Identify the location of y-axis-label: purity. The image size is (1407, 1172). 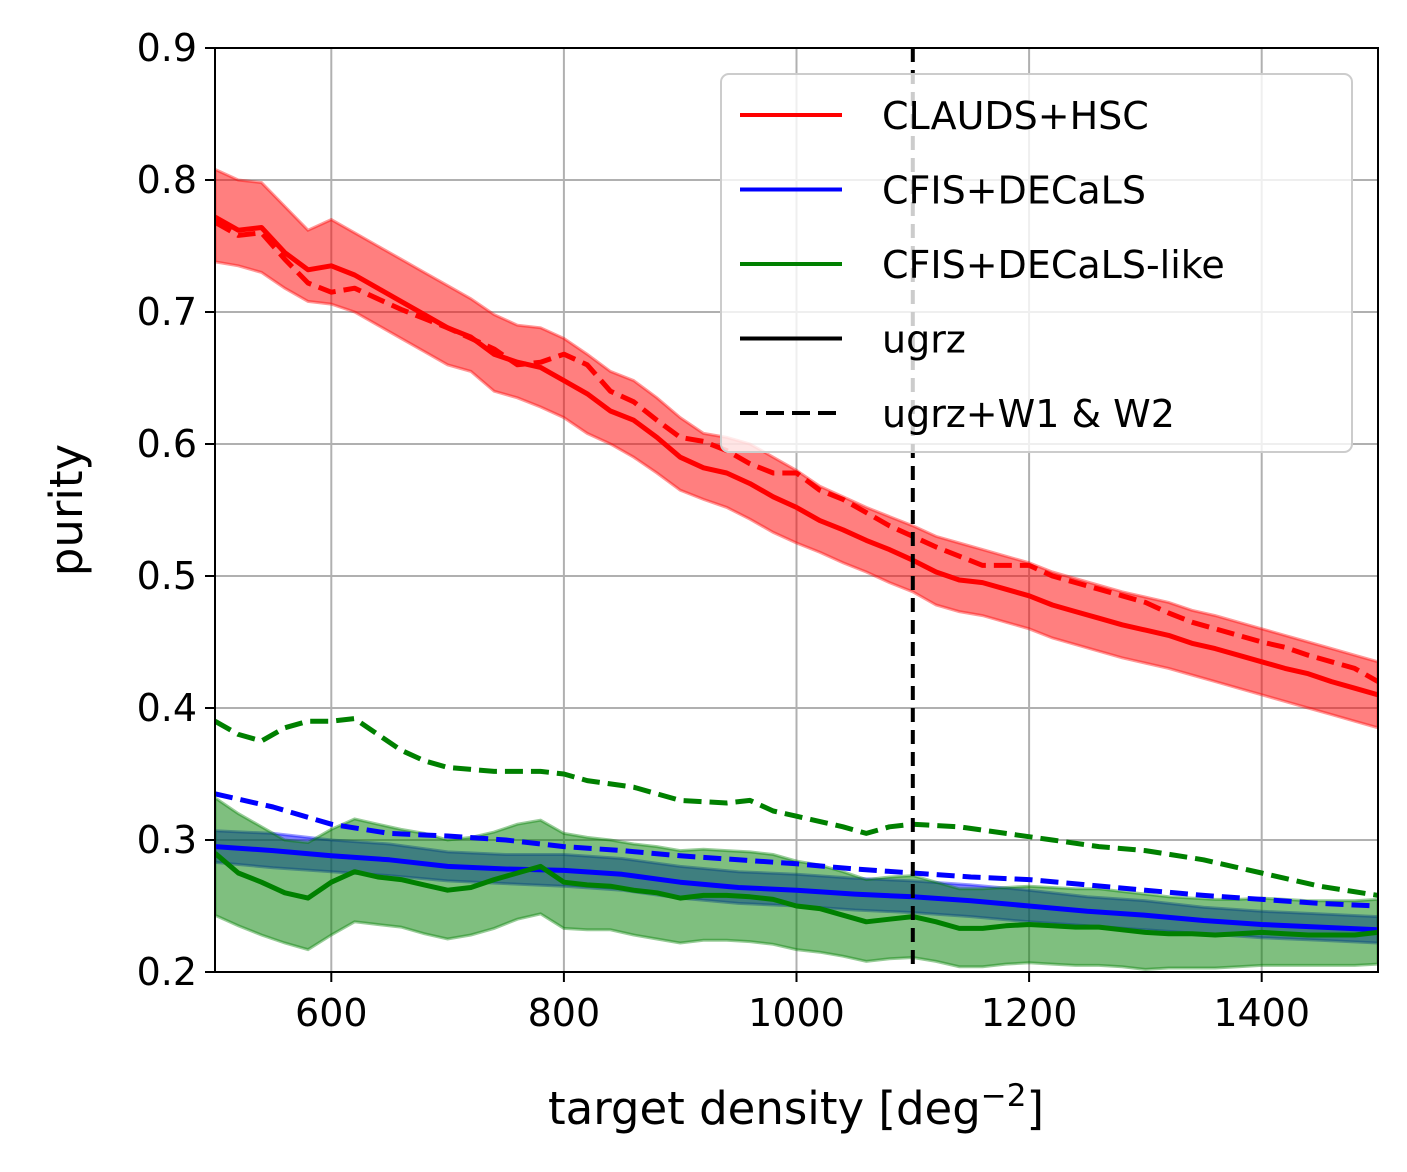
(66, 510).